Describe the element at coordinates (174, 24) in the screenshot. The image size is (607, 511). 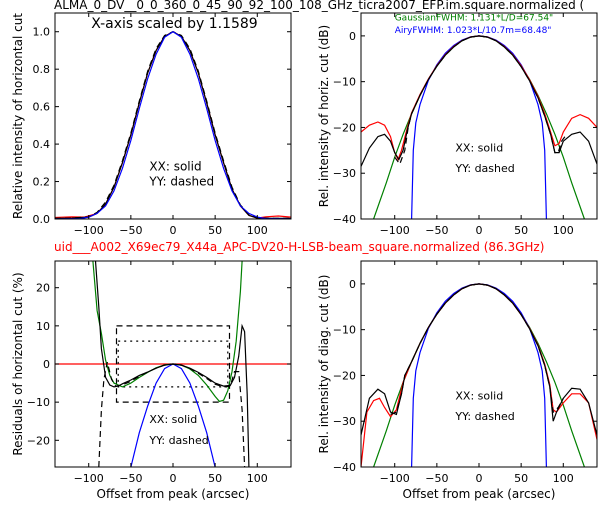
I see `annotation: X-axis scaled by 1.1589` at that location.